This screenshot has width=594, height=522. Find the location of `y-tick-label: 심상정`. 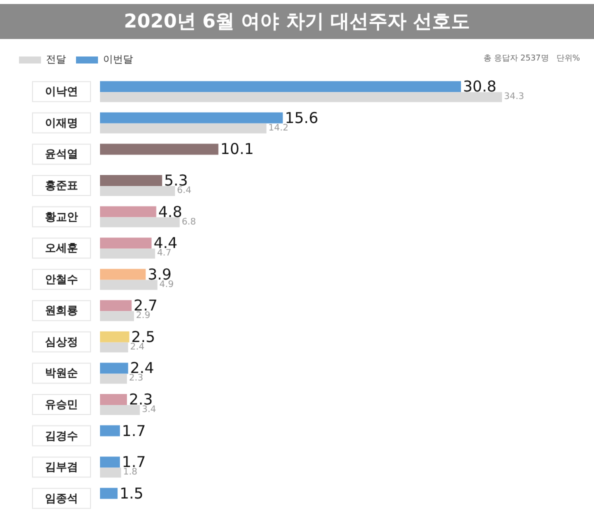

y-tick-label: 심상정 is located at coordinates (61, 341).